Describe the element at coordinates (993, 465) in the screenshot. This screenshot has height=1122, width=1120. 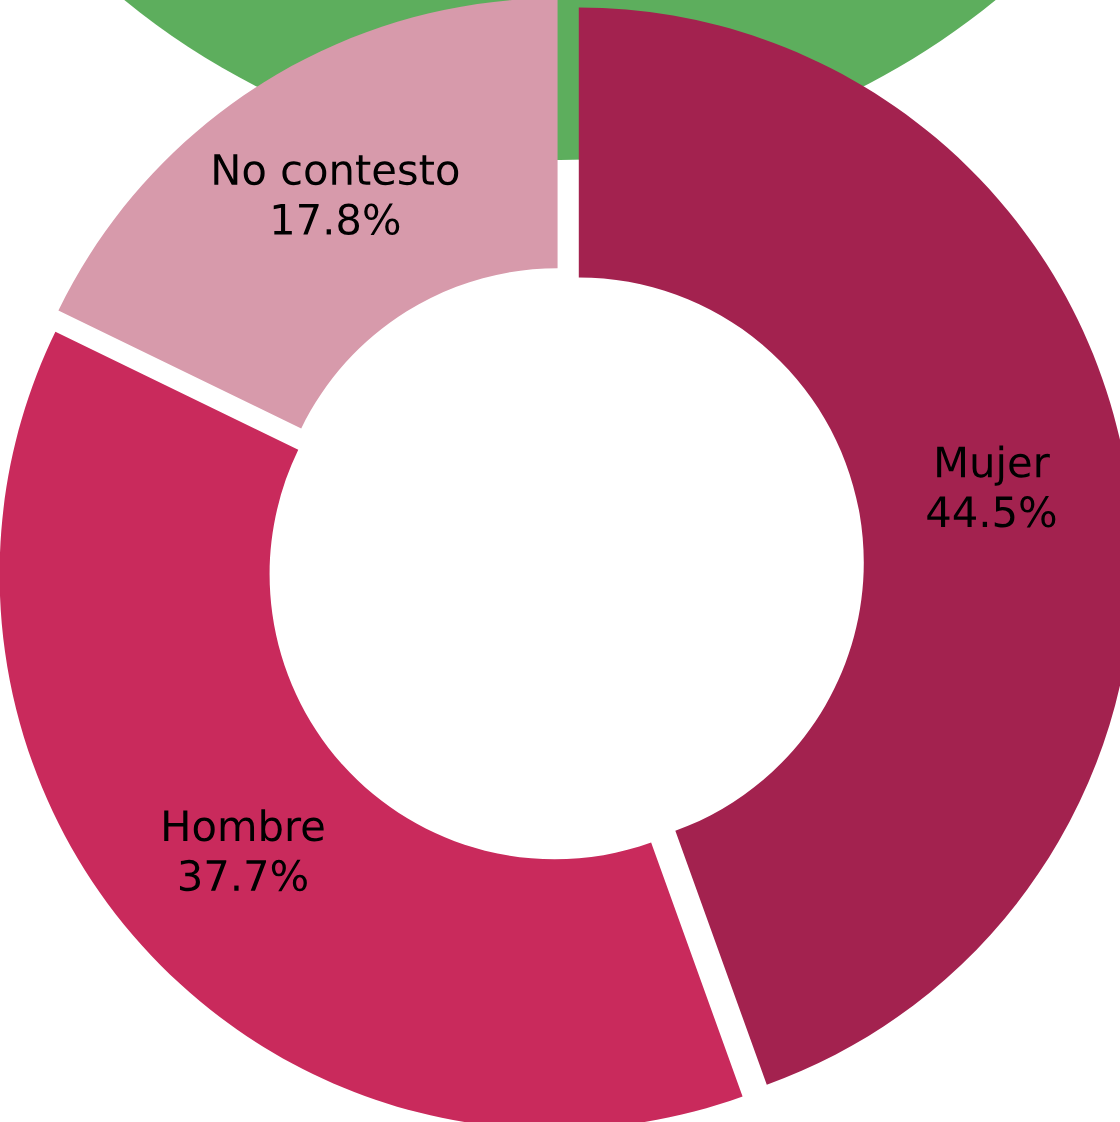
I see `slice-label: Mujer` at that location.